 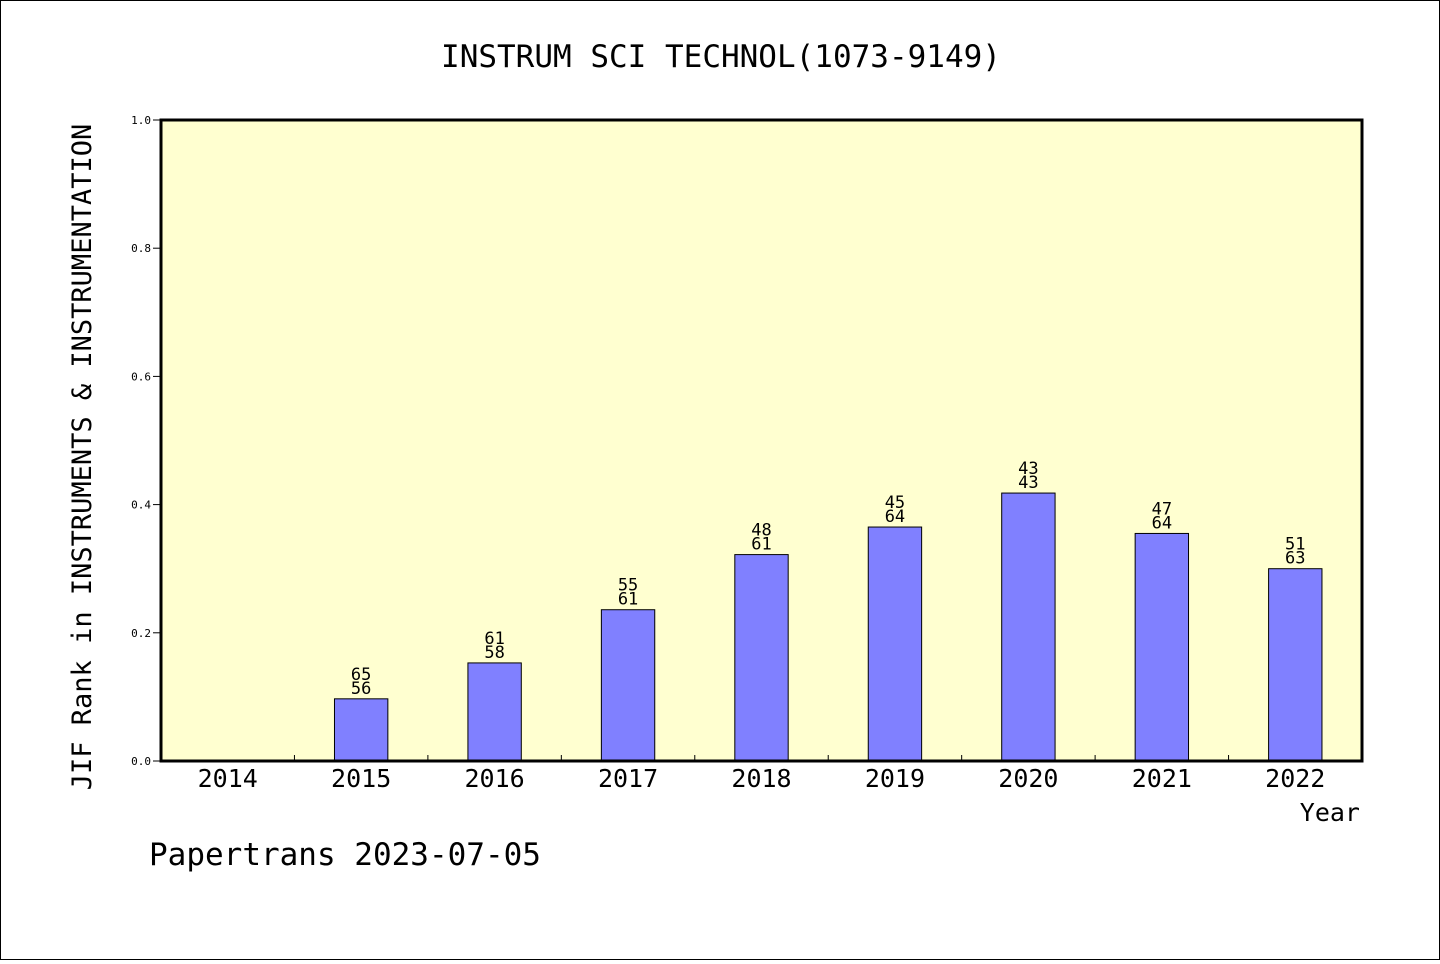 What do you see at coordinates (1295, 545) in the screenshot?
I see `bar-label-rank: 51` at bounding box center [1295, 545].